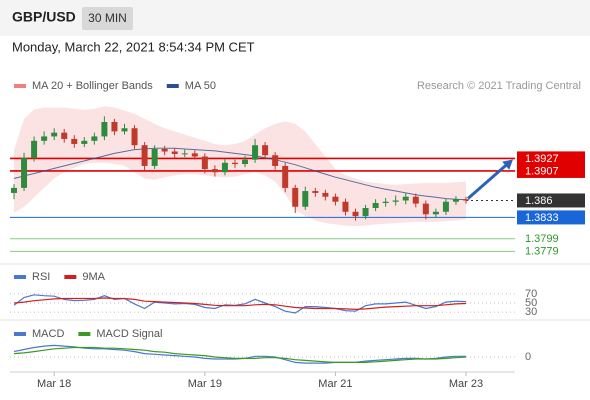  Describe the element at coordinates (335, 384) in the screenshot. I see `x-tick-label: Mar 21` at that location.